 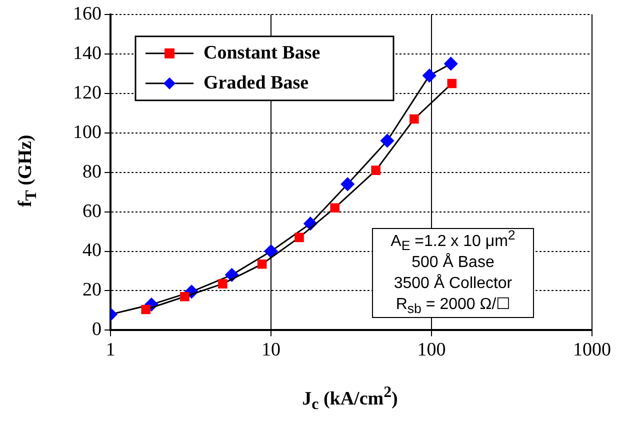 I want to click on y-tick-label: 0, so click(x=97, y=329).